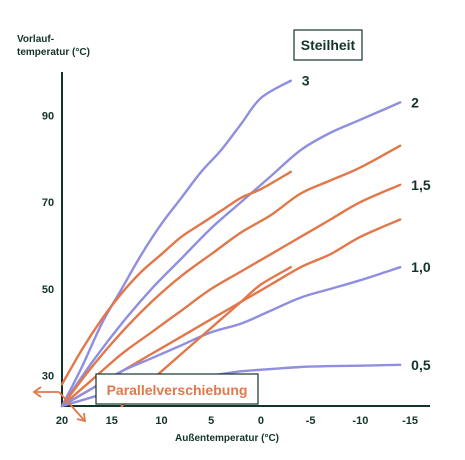 This screenshot has width=465, height=460. Describe the element at coordinates (53, 52) in the screenshot. I see `y-axis-title-line2: temperatur (°C)` at that location.